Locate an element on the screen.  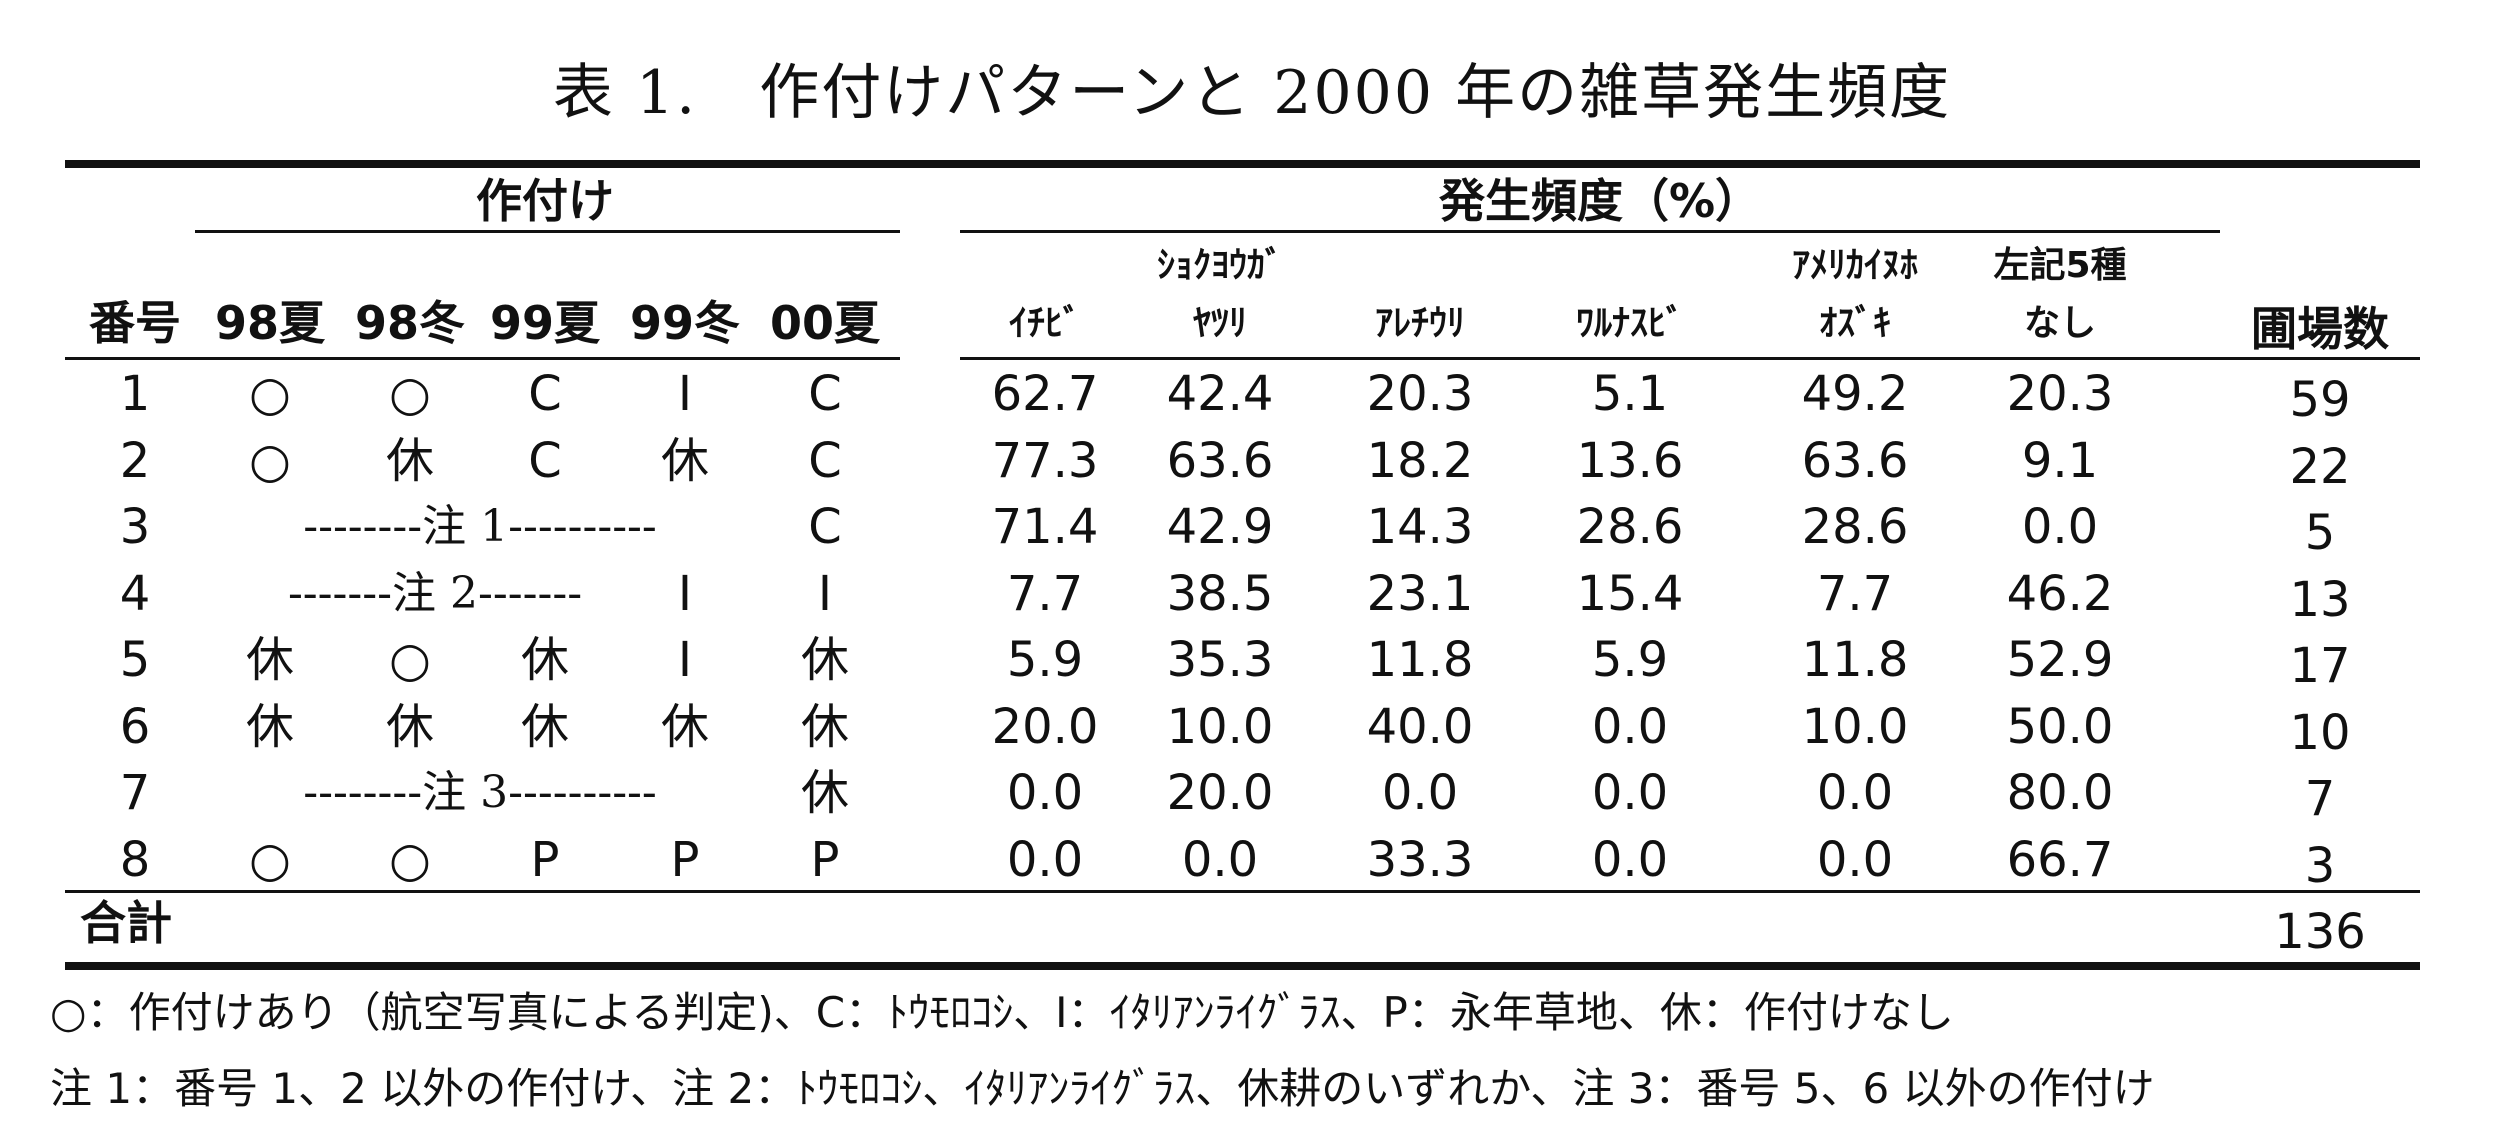
fields-cell: 5 is located at coordinates (2320, 533).